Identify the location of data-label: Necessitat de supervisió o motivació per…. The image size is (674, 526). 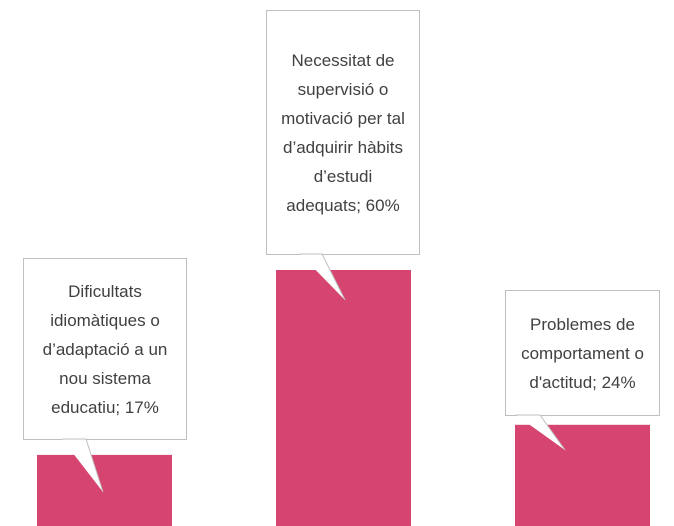
(343, 132).